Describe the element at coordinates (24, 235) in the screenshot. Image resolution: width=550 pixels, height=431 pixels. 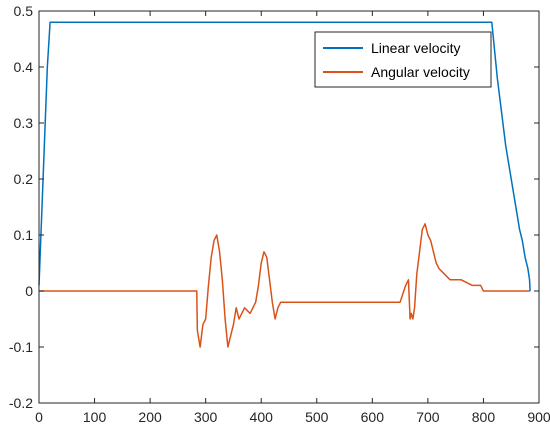
I see `y-tick-label: 0.1` at that location.